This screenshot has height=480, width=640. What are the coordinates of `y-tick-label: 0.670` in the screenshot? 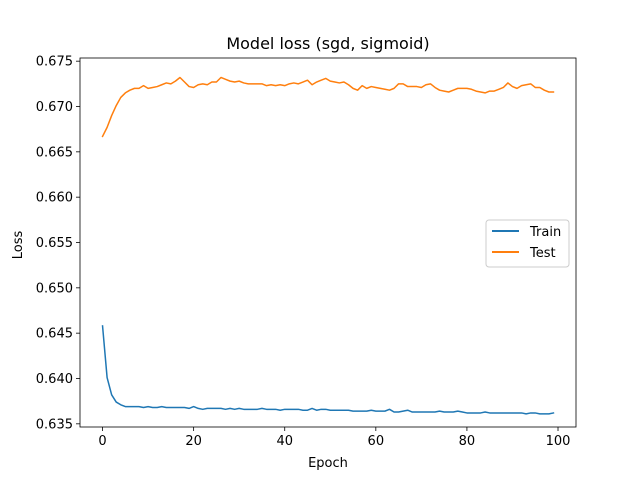 It's located at (54, 107).